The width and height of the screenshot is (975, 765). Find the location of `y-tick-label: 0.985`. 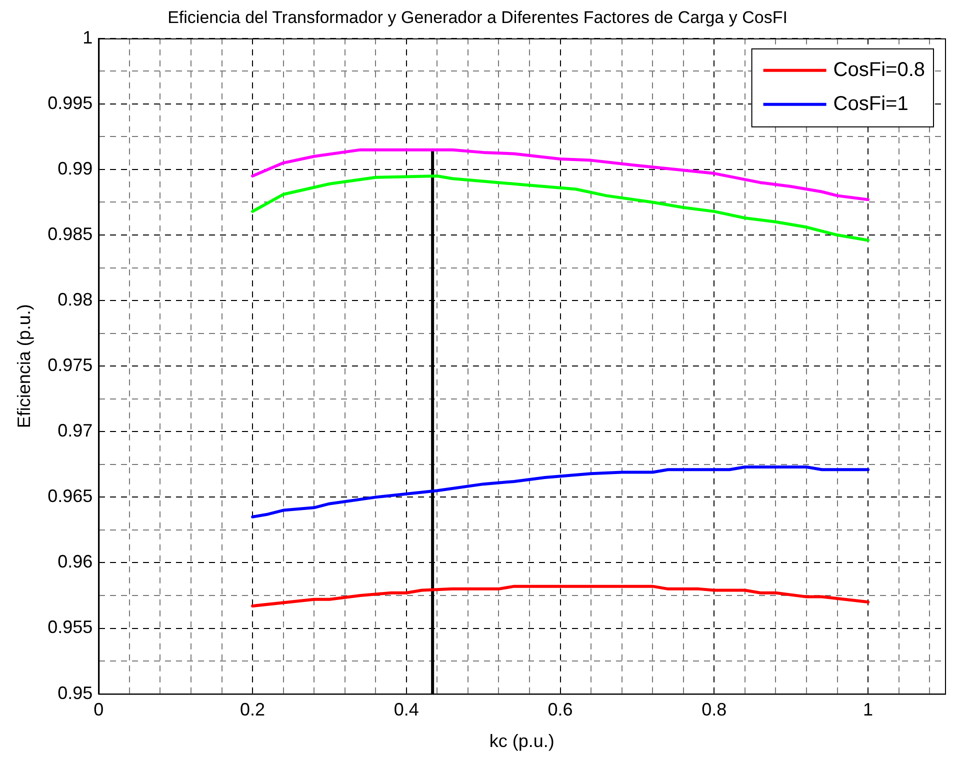

y-tick-label: 0.985 is located at coordinates (70, 234).